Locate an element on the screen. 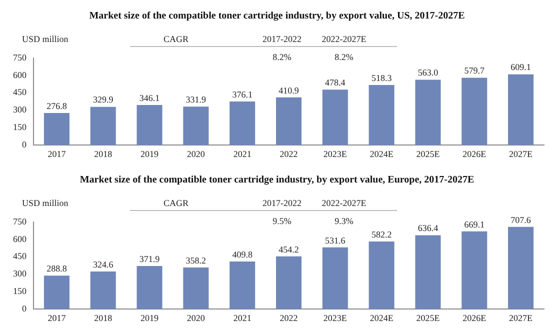  data-label: 410.9 is located at coordinates (289, 90).